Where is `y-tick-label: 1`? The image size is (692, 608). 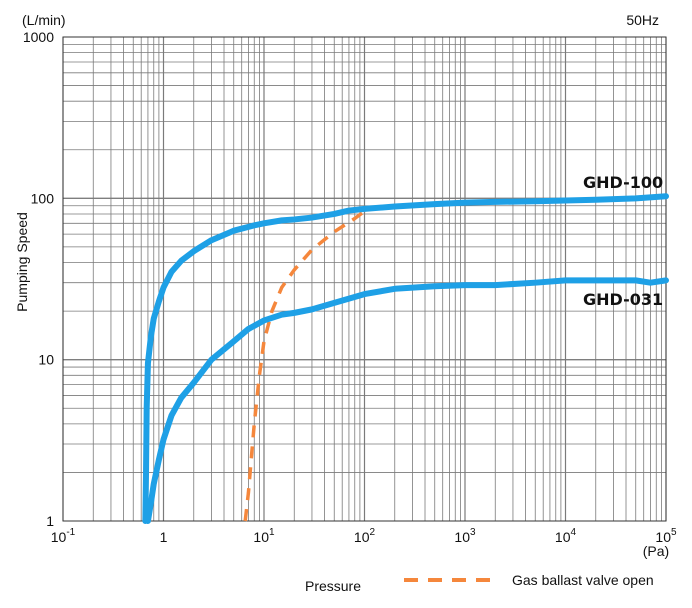 y-tick-label: 1 is located at coordinates (50, 521).